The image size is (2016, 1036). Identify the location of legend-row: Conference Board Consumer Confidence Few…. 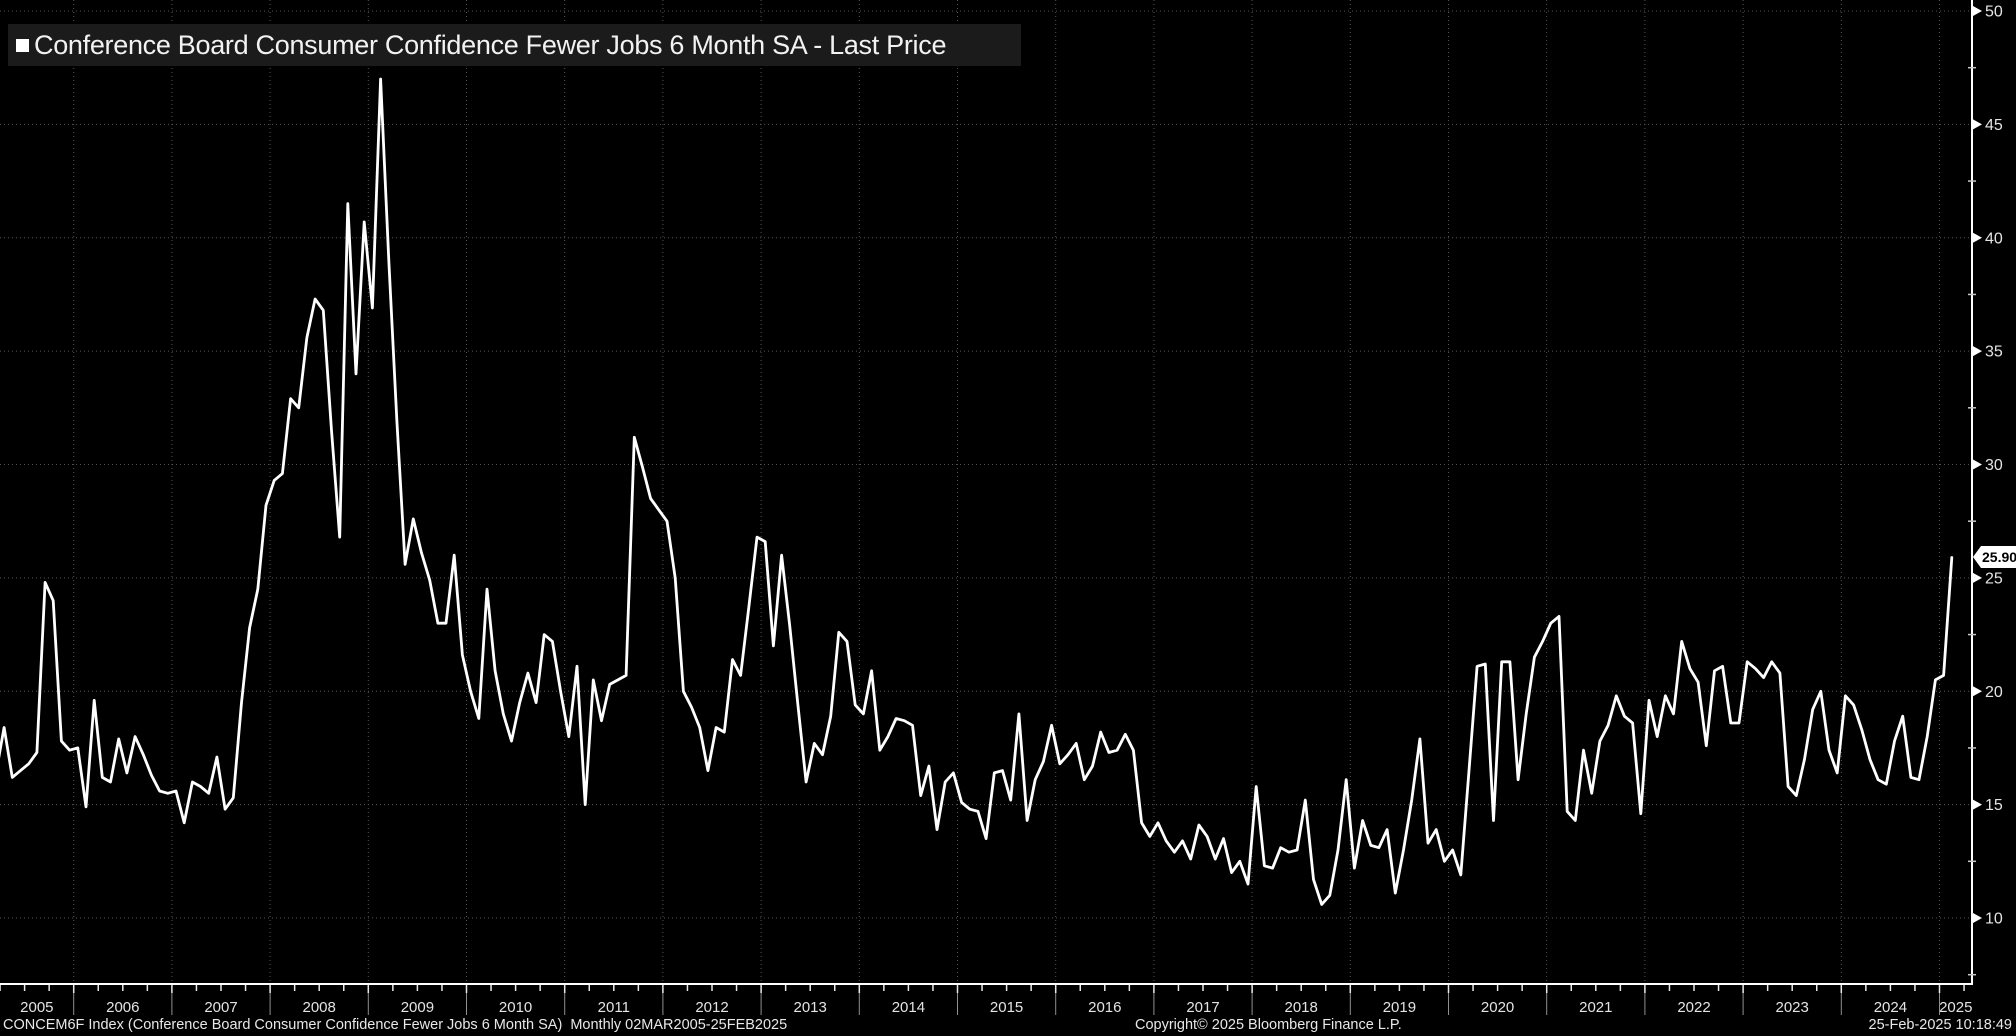
(514, 45).